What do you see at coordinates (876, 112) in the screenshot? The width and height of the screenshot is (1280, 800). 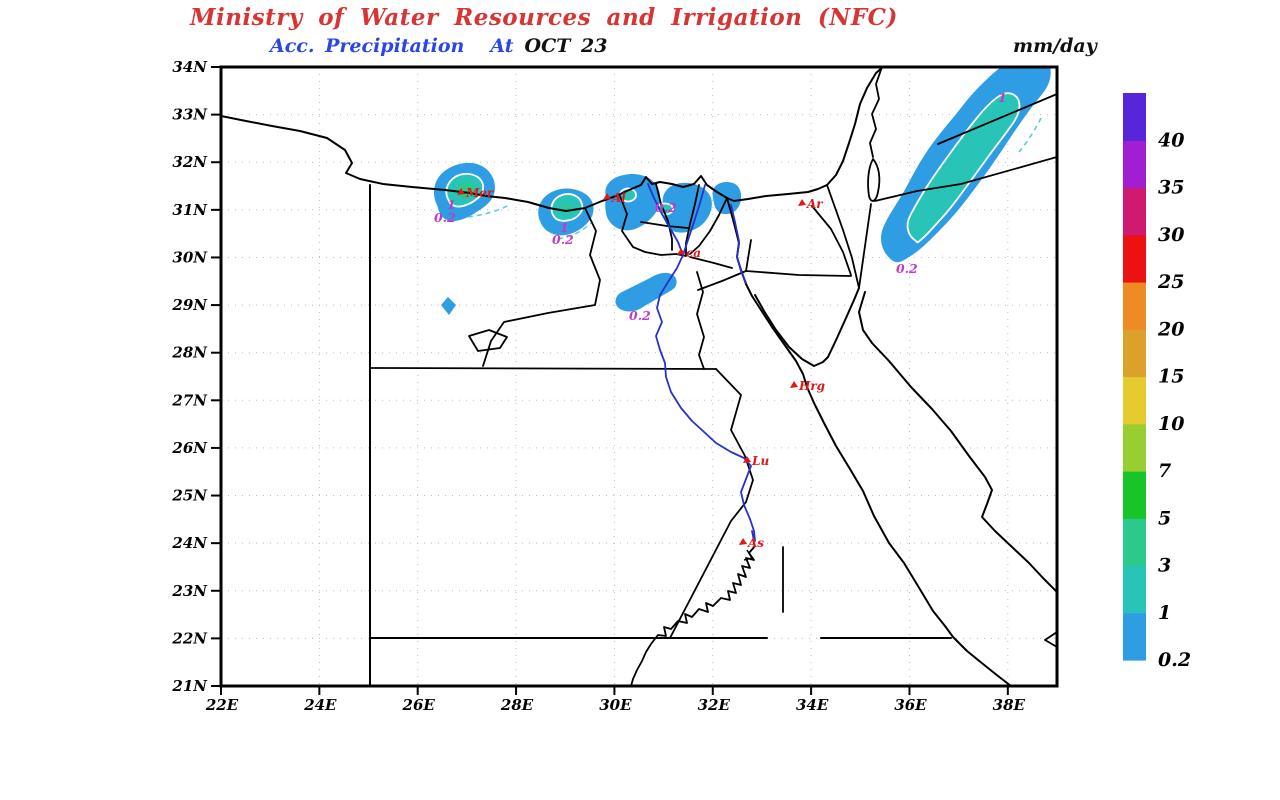 I see `jordan-valley-line` at bounding box center [876, 112].